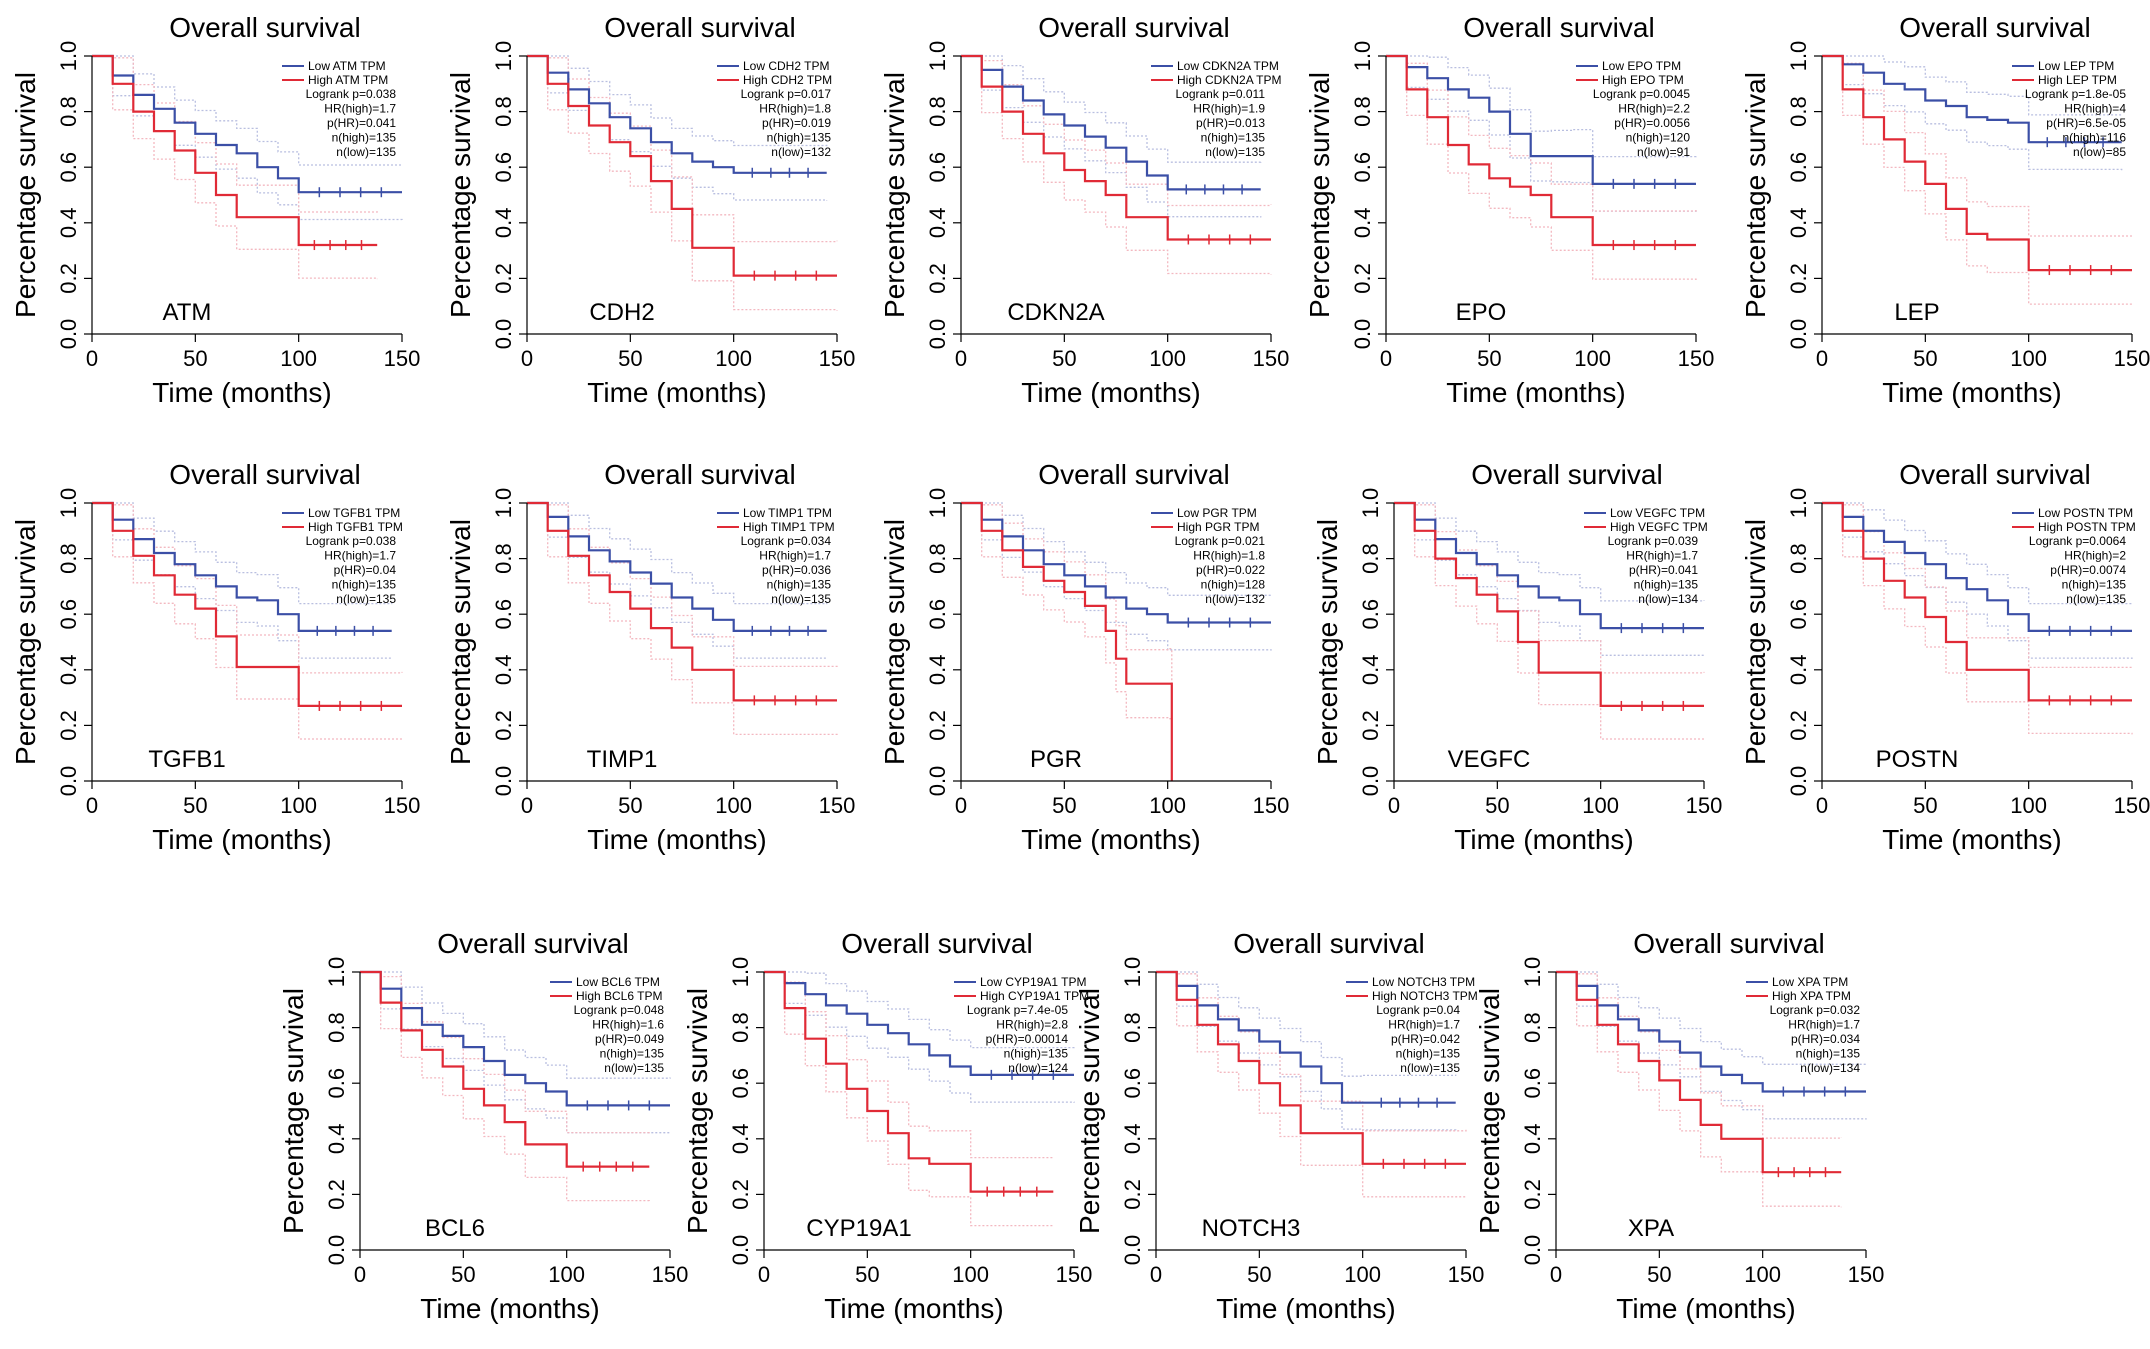 This screenshot has width=2150, height=1349. What do you see at coordinates (1229, 109) in the screenshot?
I see `stat-line: HR(high)=1.9` at bounding box center [1229, 109].